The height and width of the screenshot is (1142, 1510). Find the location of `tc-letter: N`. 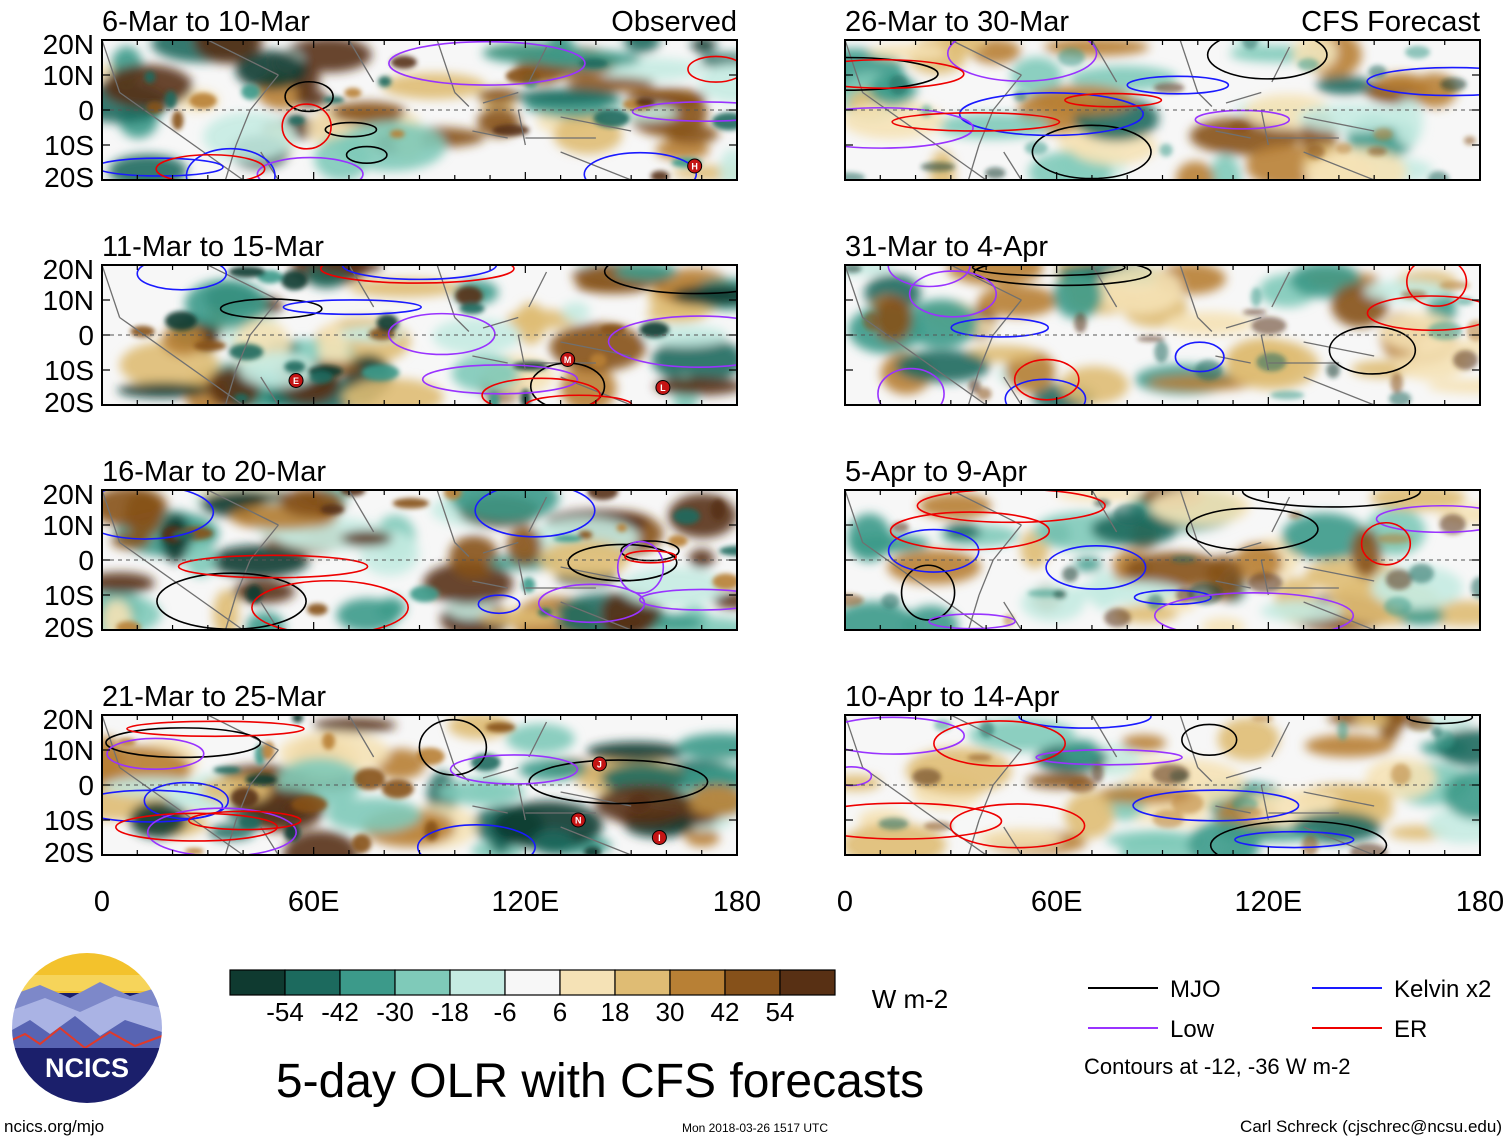

tc-letter: N is located at coordinates (578, 821).